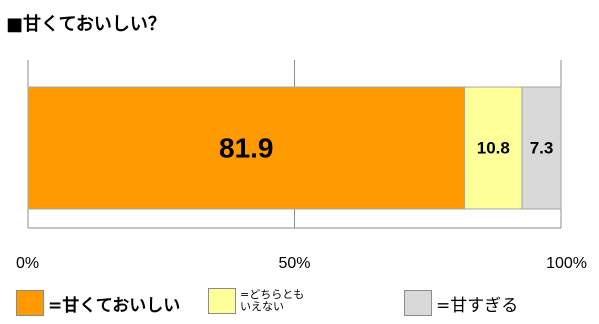  I want to click on bar-label-0: 81.9, so click(246, 148).